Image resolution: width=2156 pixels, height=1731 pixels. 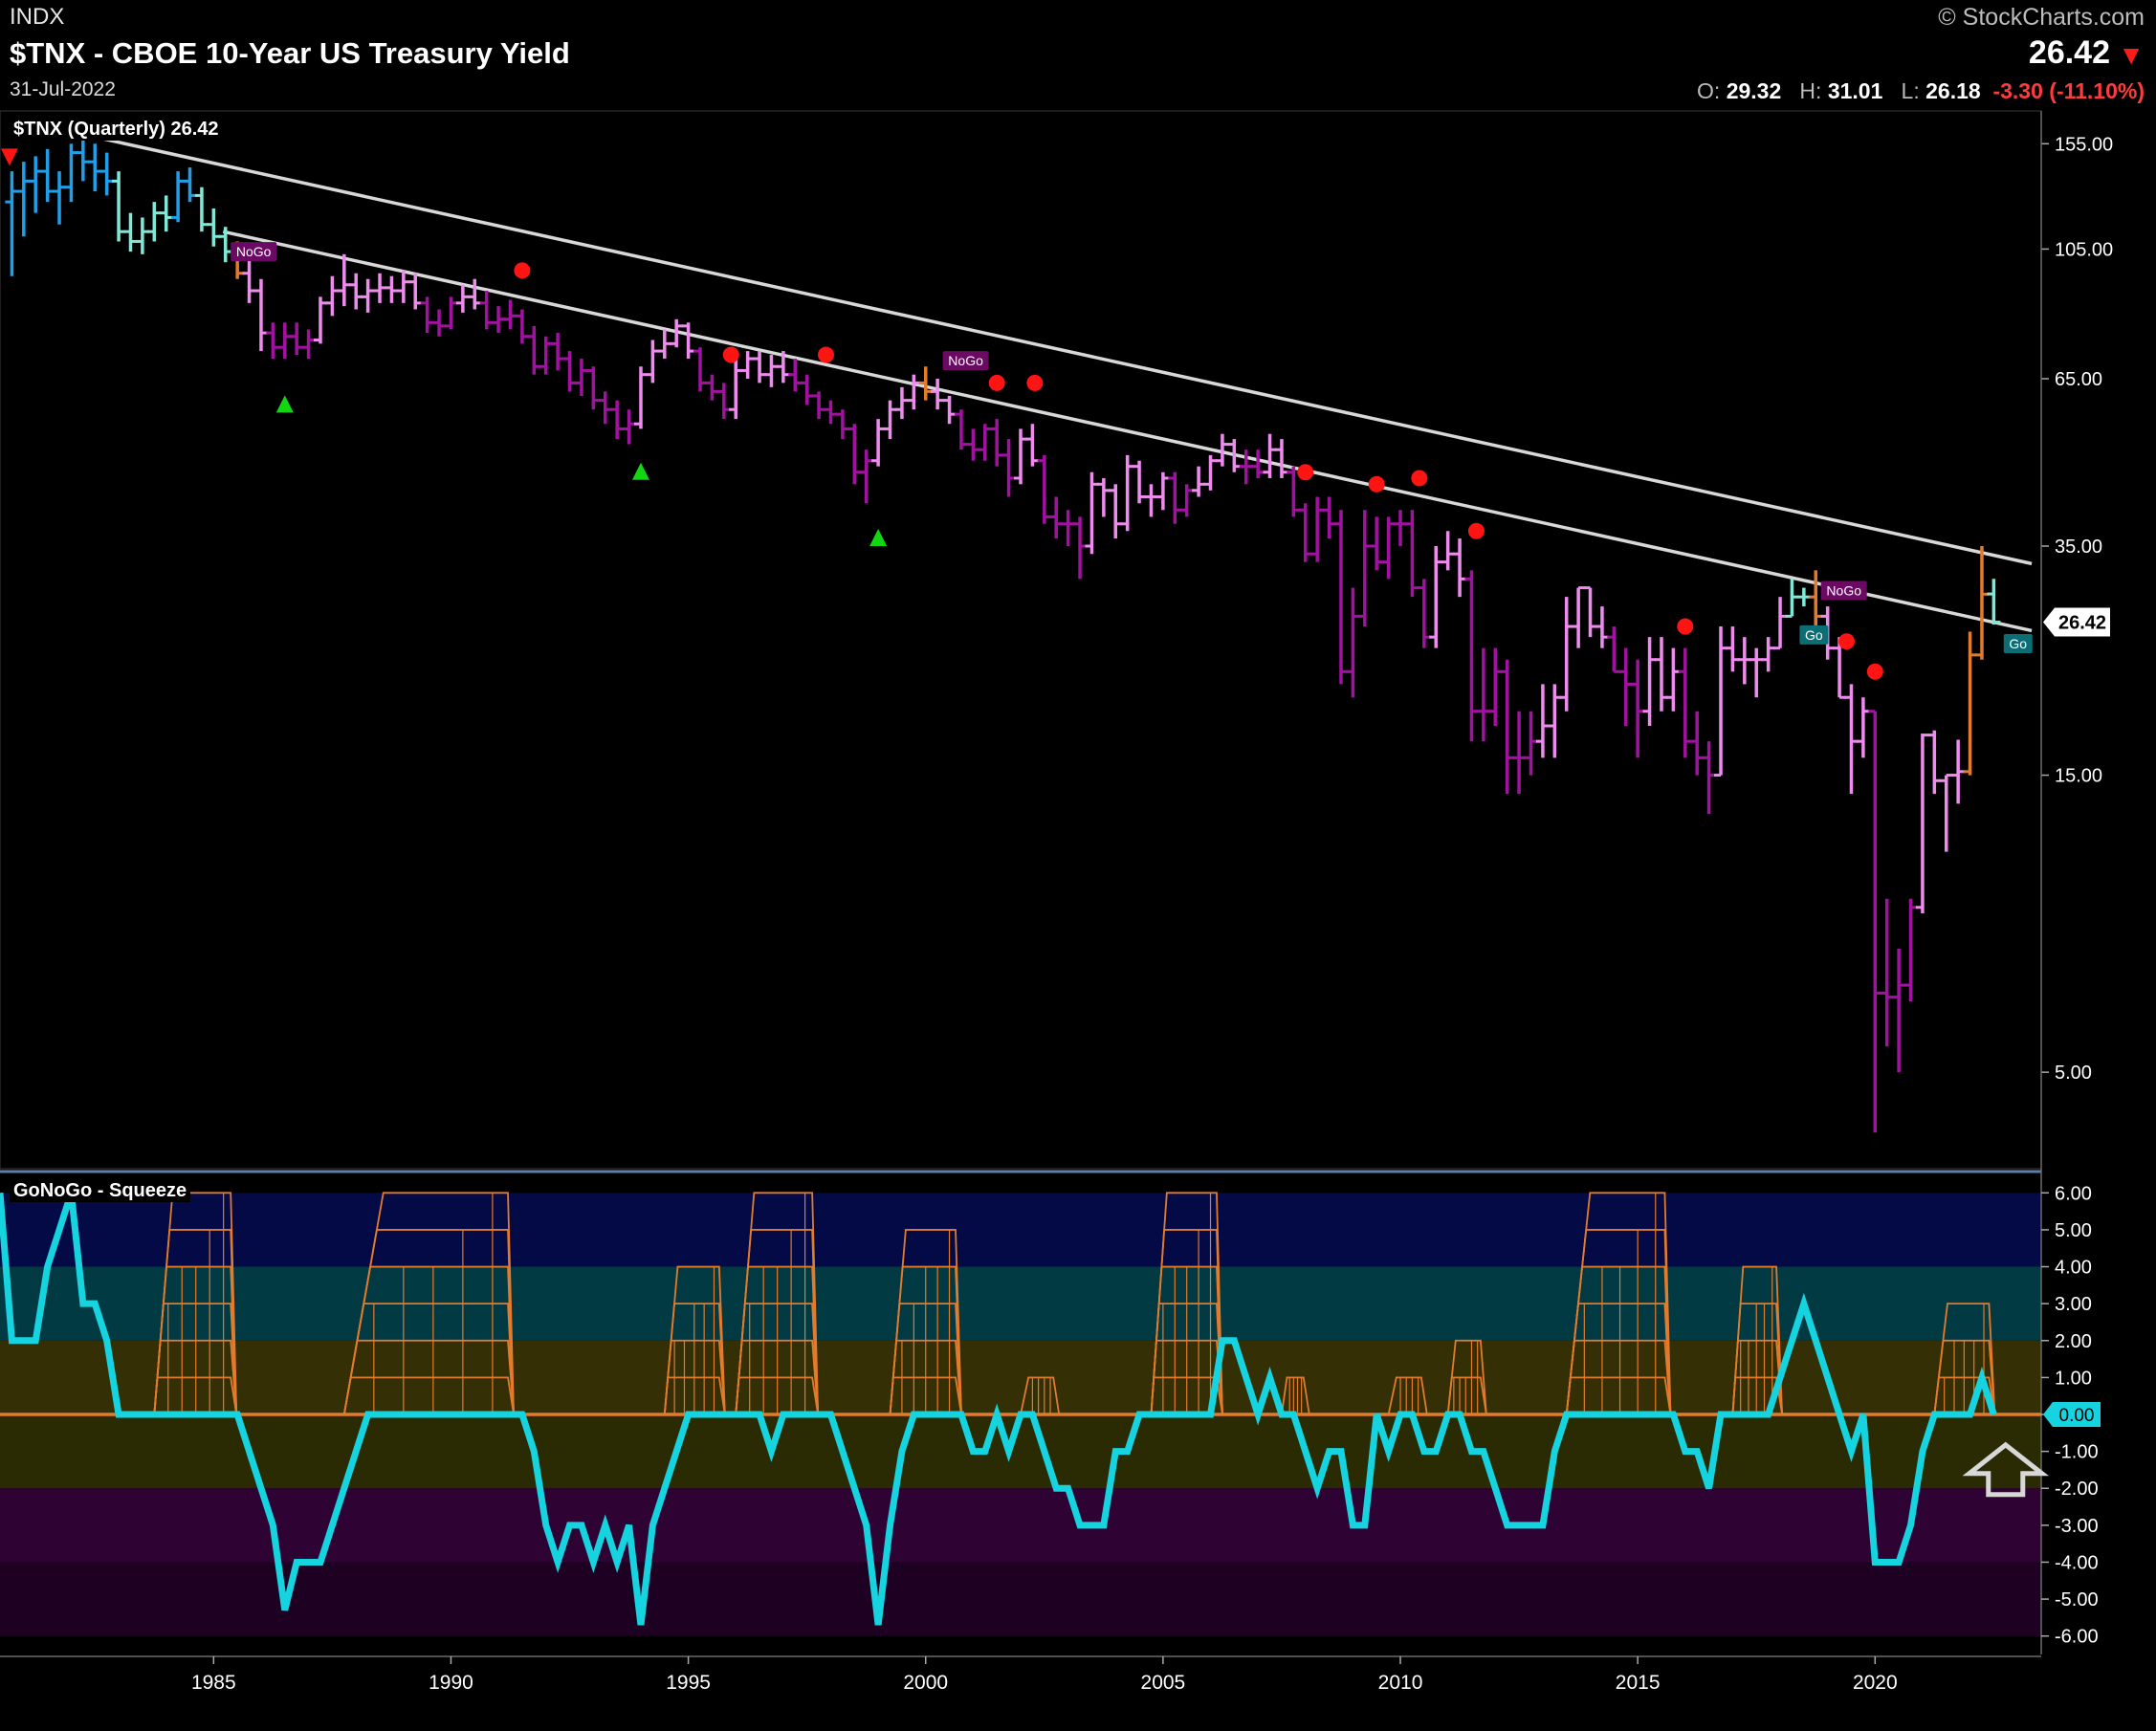 What do you see at coordinates (284, 404) in the screenshot?
I see `triangle-up-icon` at bounding box center [284, 404].